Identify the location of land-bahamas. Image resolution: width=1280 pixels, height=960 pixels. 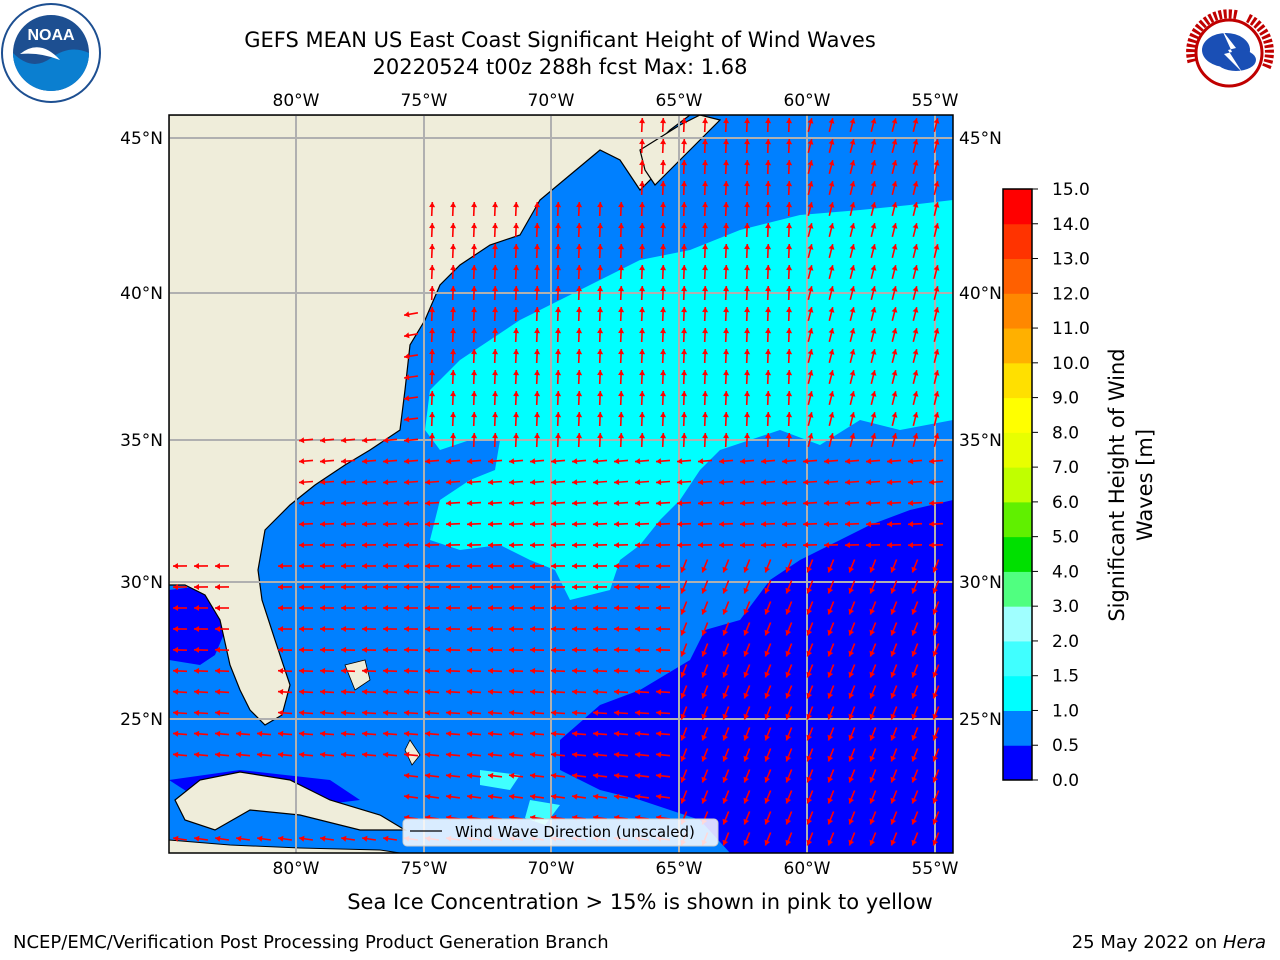
(357, 675).